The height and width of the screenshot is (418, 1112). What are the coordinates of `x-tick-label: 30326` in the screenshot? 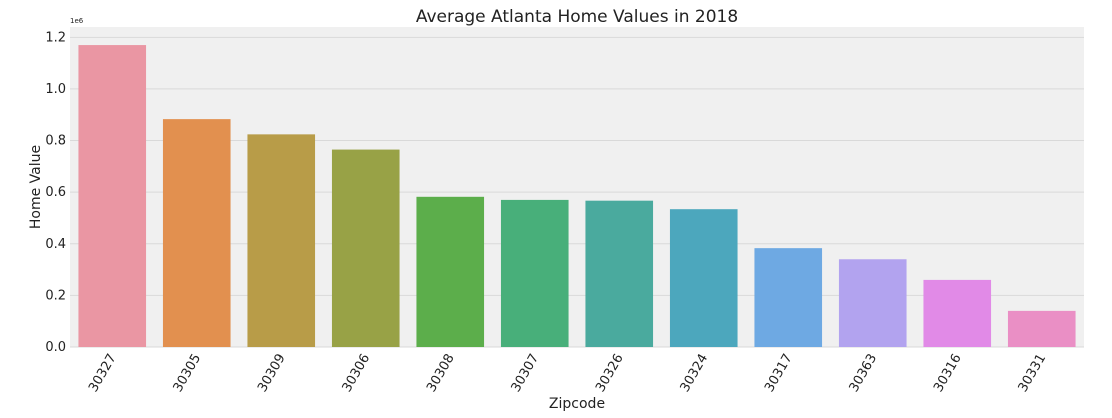 It's located at (610, 373).